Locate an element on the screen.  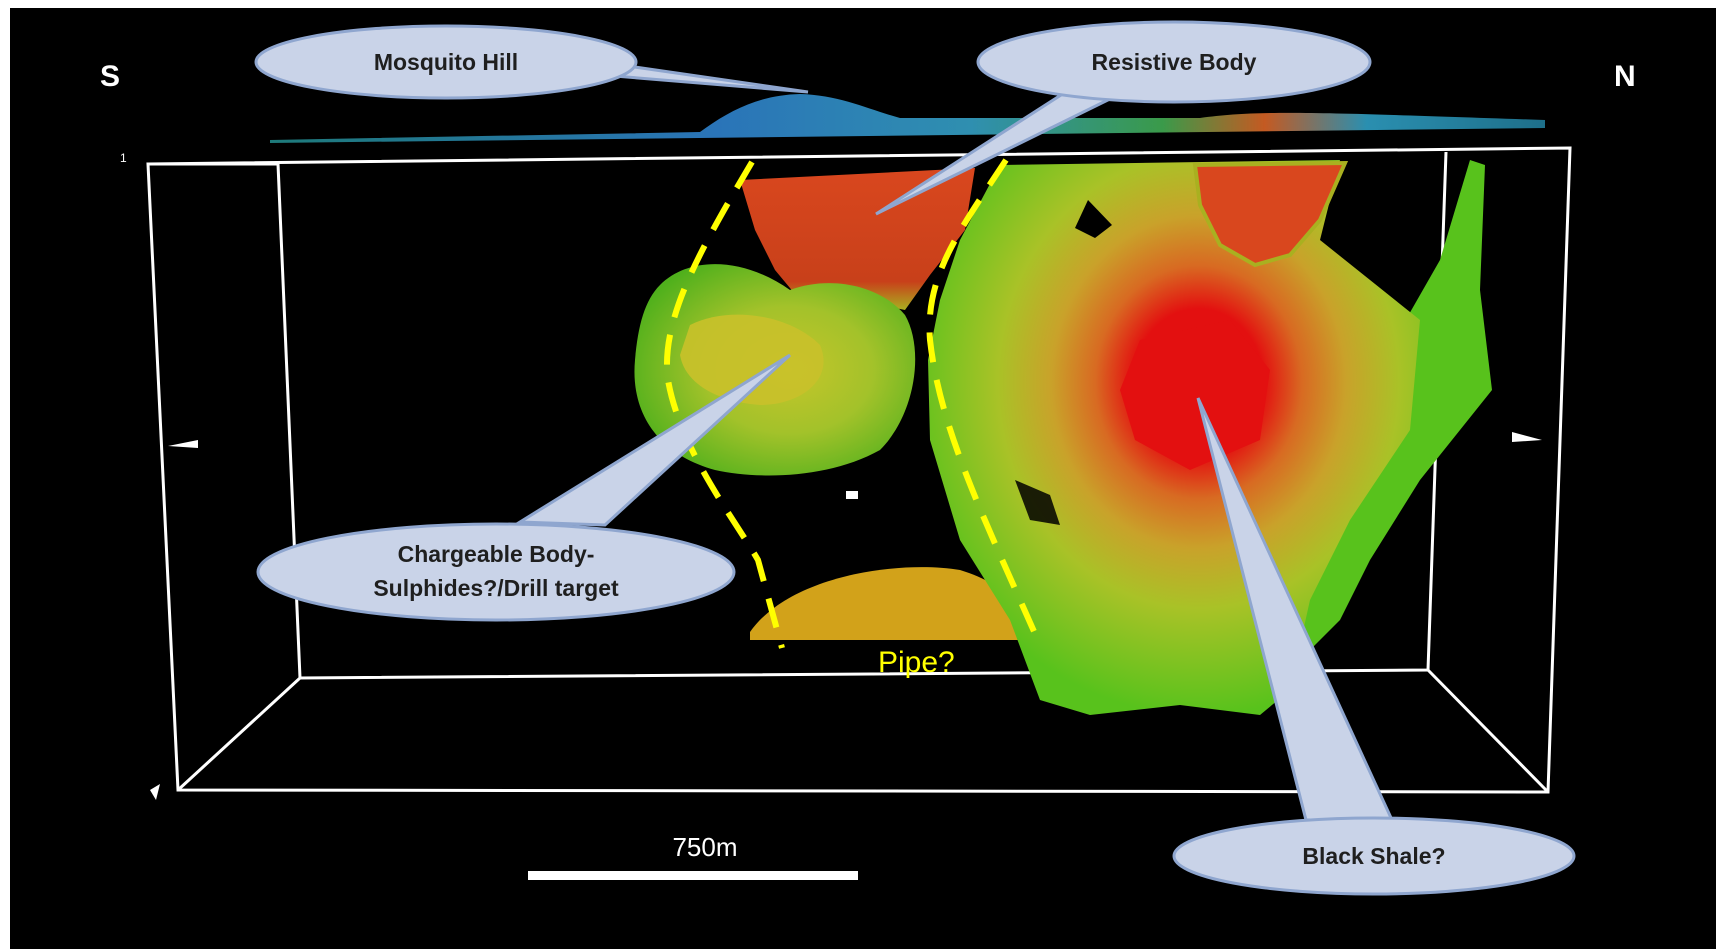
callout-chargeable-body-line1: Chargeable Body- is located at coordinates (496, 554).